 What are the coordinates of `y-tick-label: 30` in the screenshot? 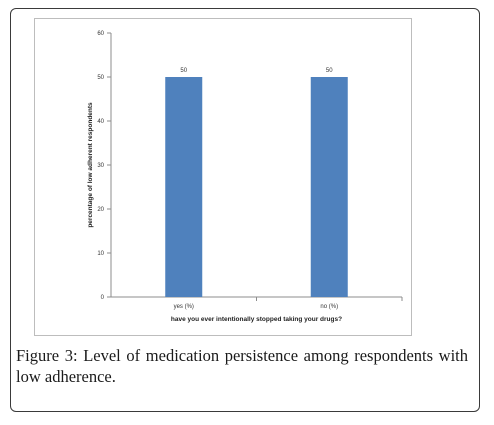 It's located at (100, 166).